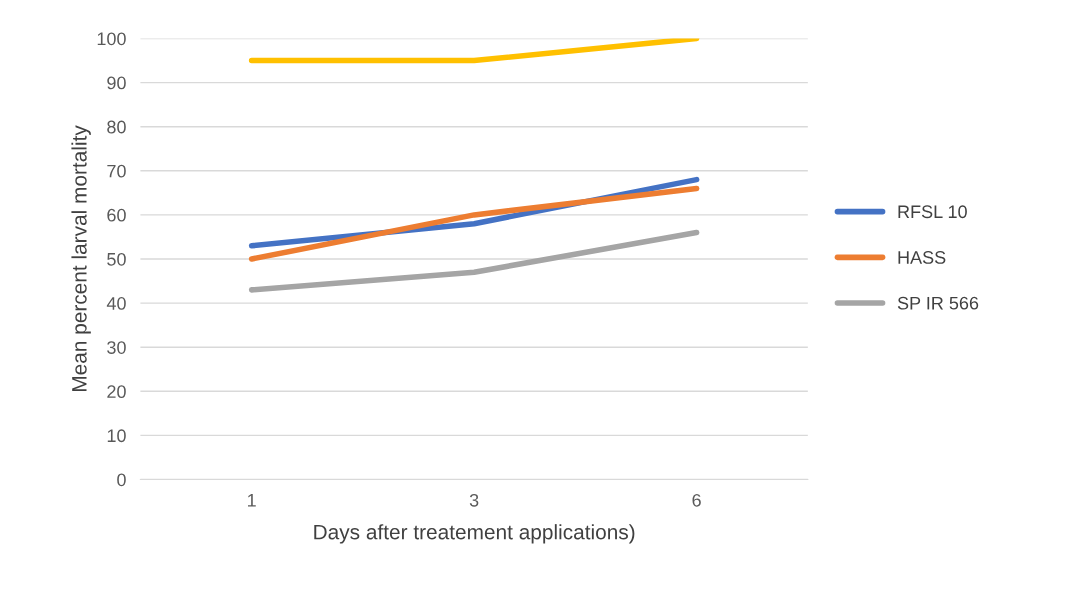 Image resolution: width=1080 pixels, height=592 pixels. Describe the element at coordinates (252, 500) in the screenshot. I see `x-tick-label: 1` at that location.